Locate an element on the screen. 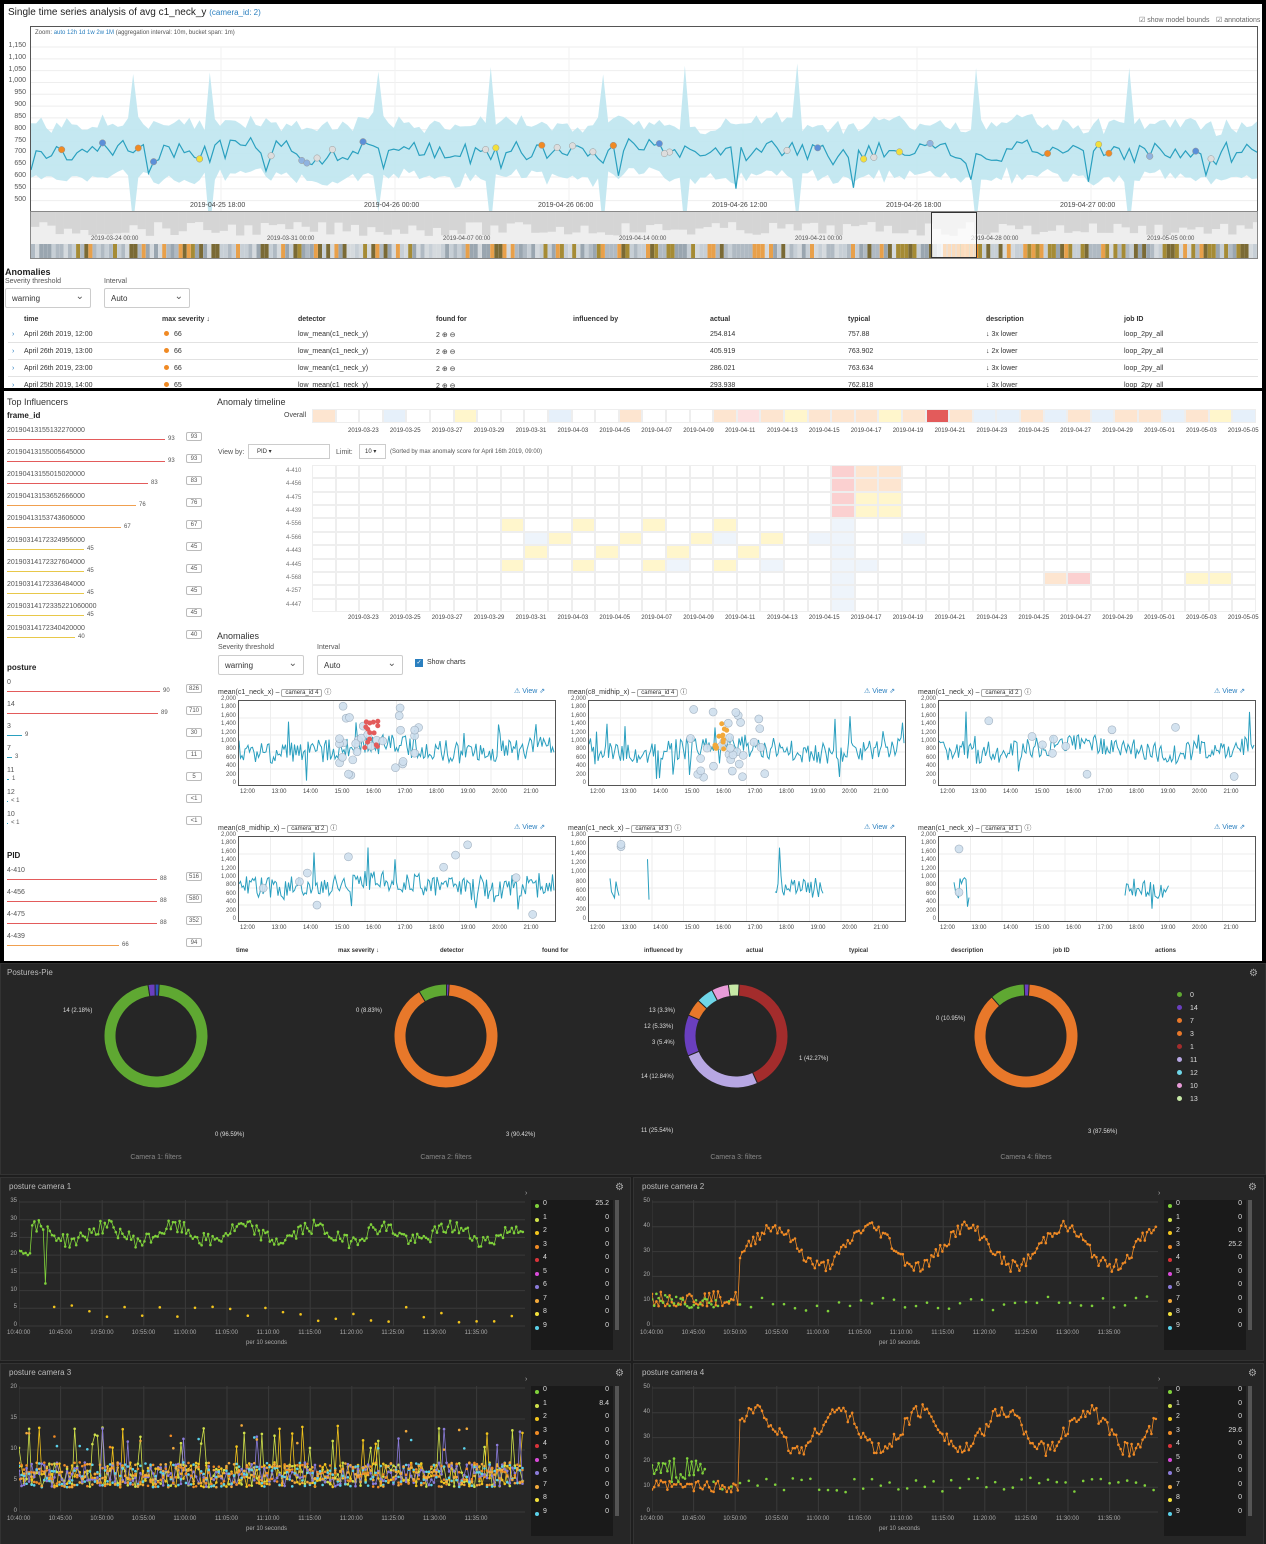 The height and width of the screenshot is (1544, 1266). severity-select-2: warning is located at coordinates (261, 665).